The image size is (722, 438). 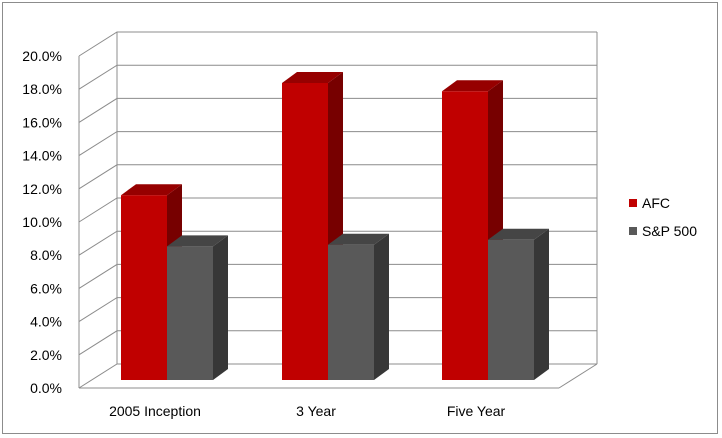 I want to click on legend-label: AFC, so click(x=656, y=203).